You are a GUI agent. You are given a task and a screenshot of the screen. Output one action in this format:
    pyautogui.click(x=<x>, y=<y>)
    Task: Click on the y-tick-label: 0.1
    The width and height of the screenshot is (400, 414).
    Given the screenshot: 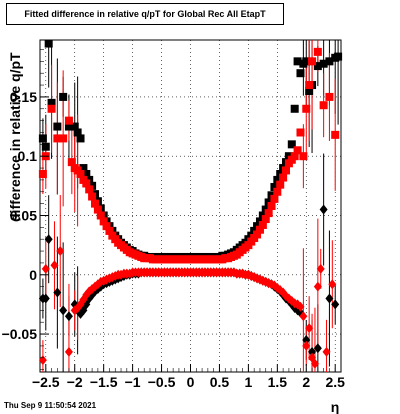 What is the action you would take?
    pyautogui.click(x=28, y=156)
    